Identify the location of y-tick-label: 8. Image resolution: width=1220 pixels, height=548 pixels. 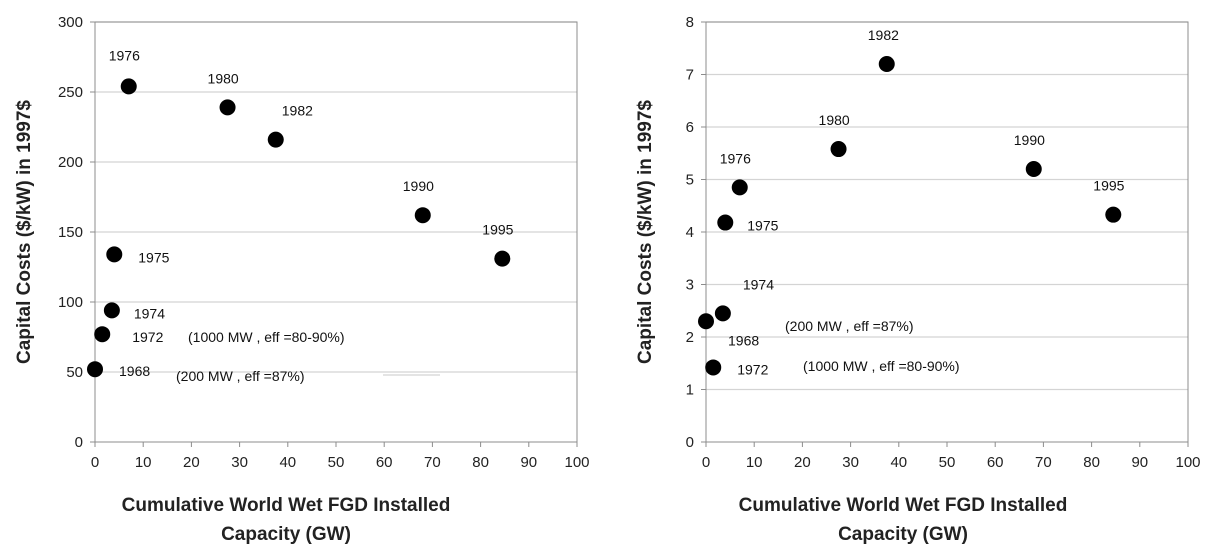
(690, 22).